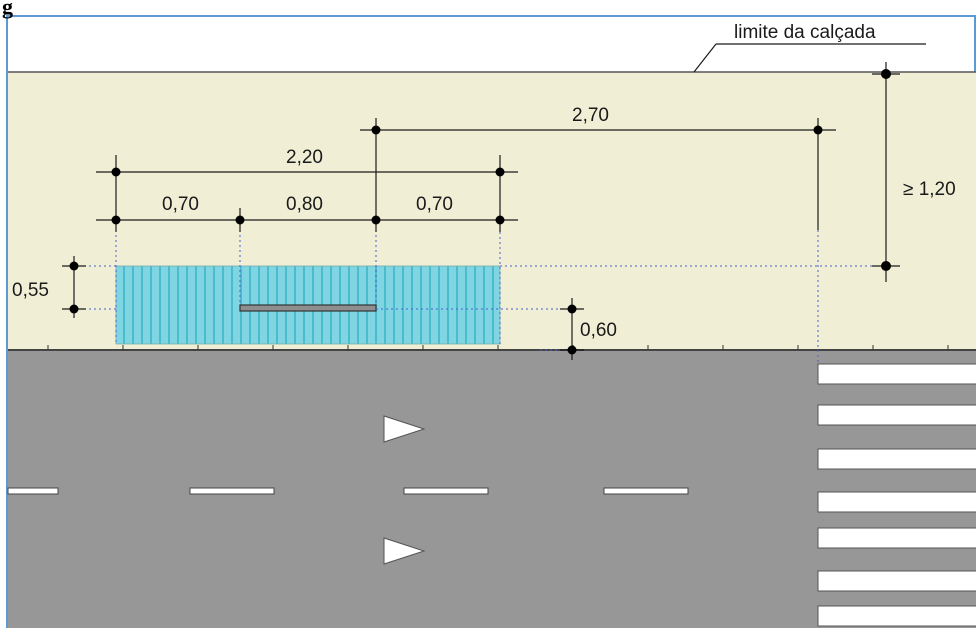  I want to click on curb-limit-leader, so click(705, 58).